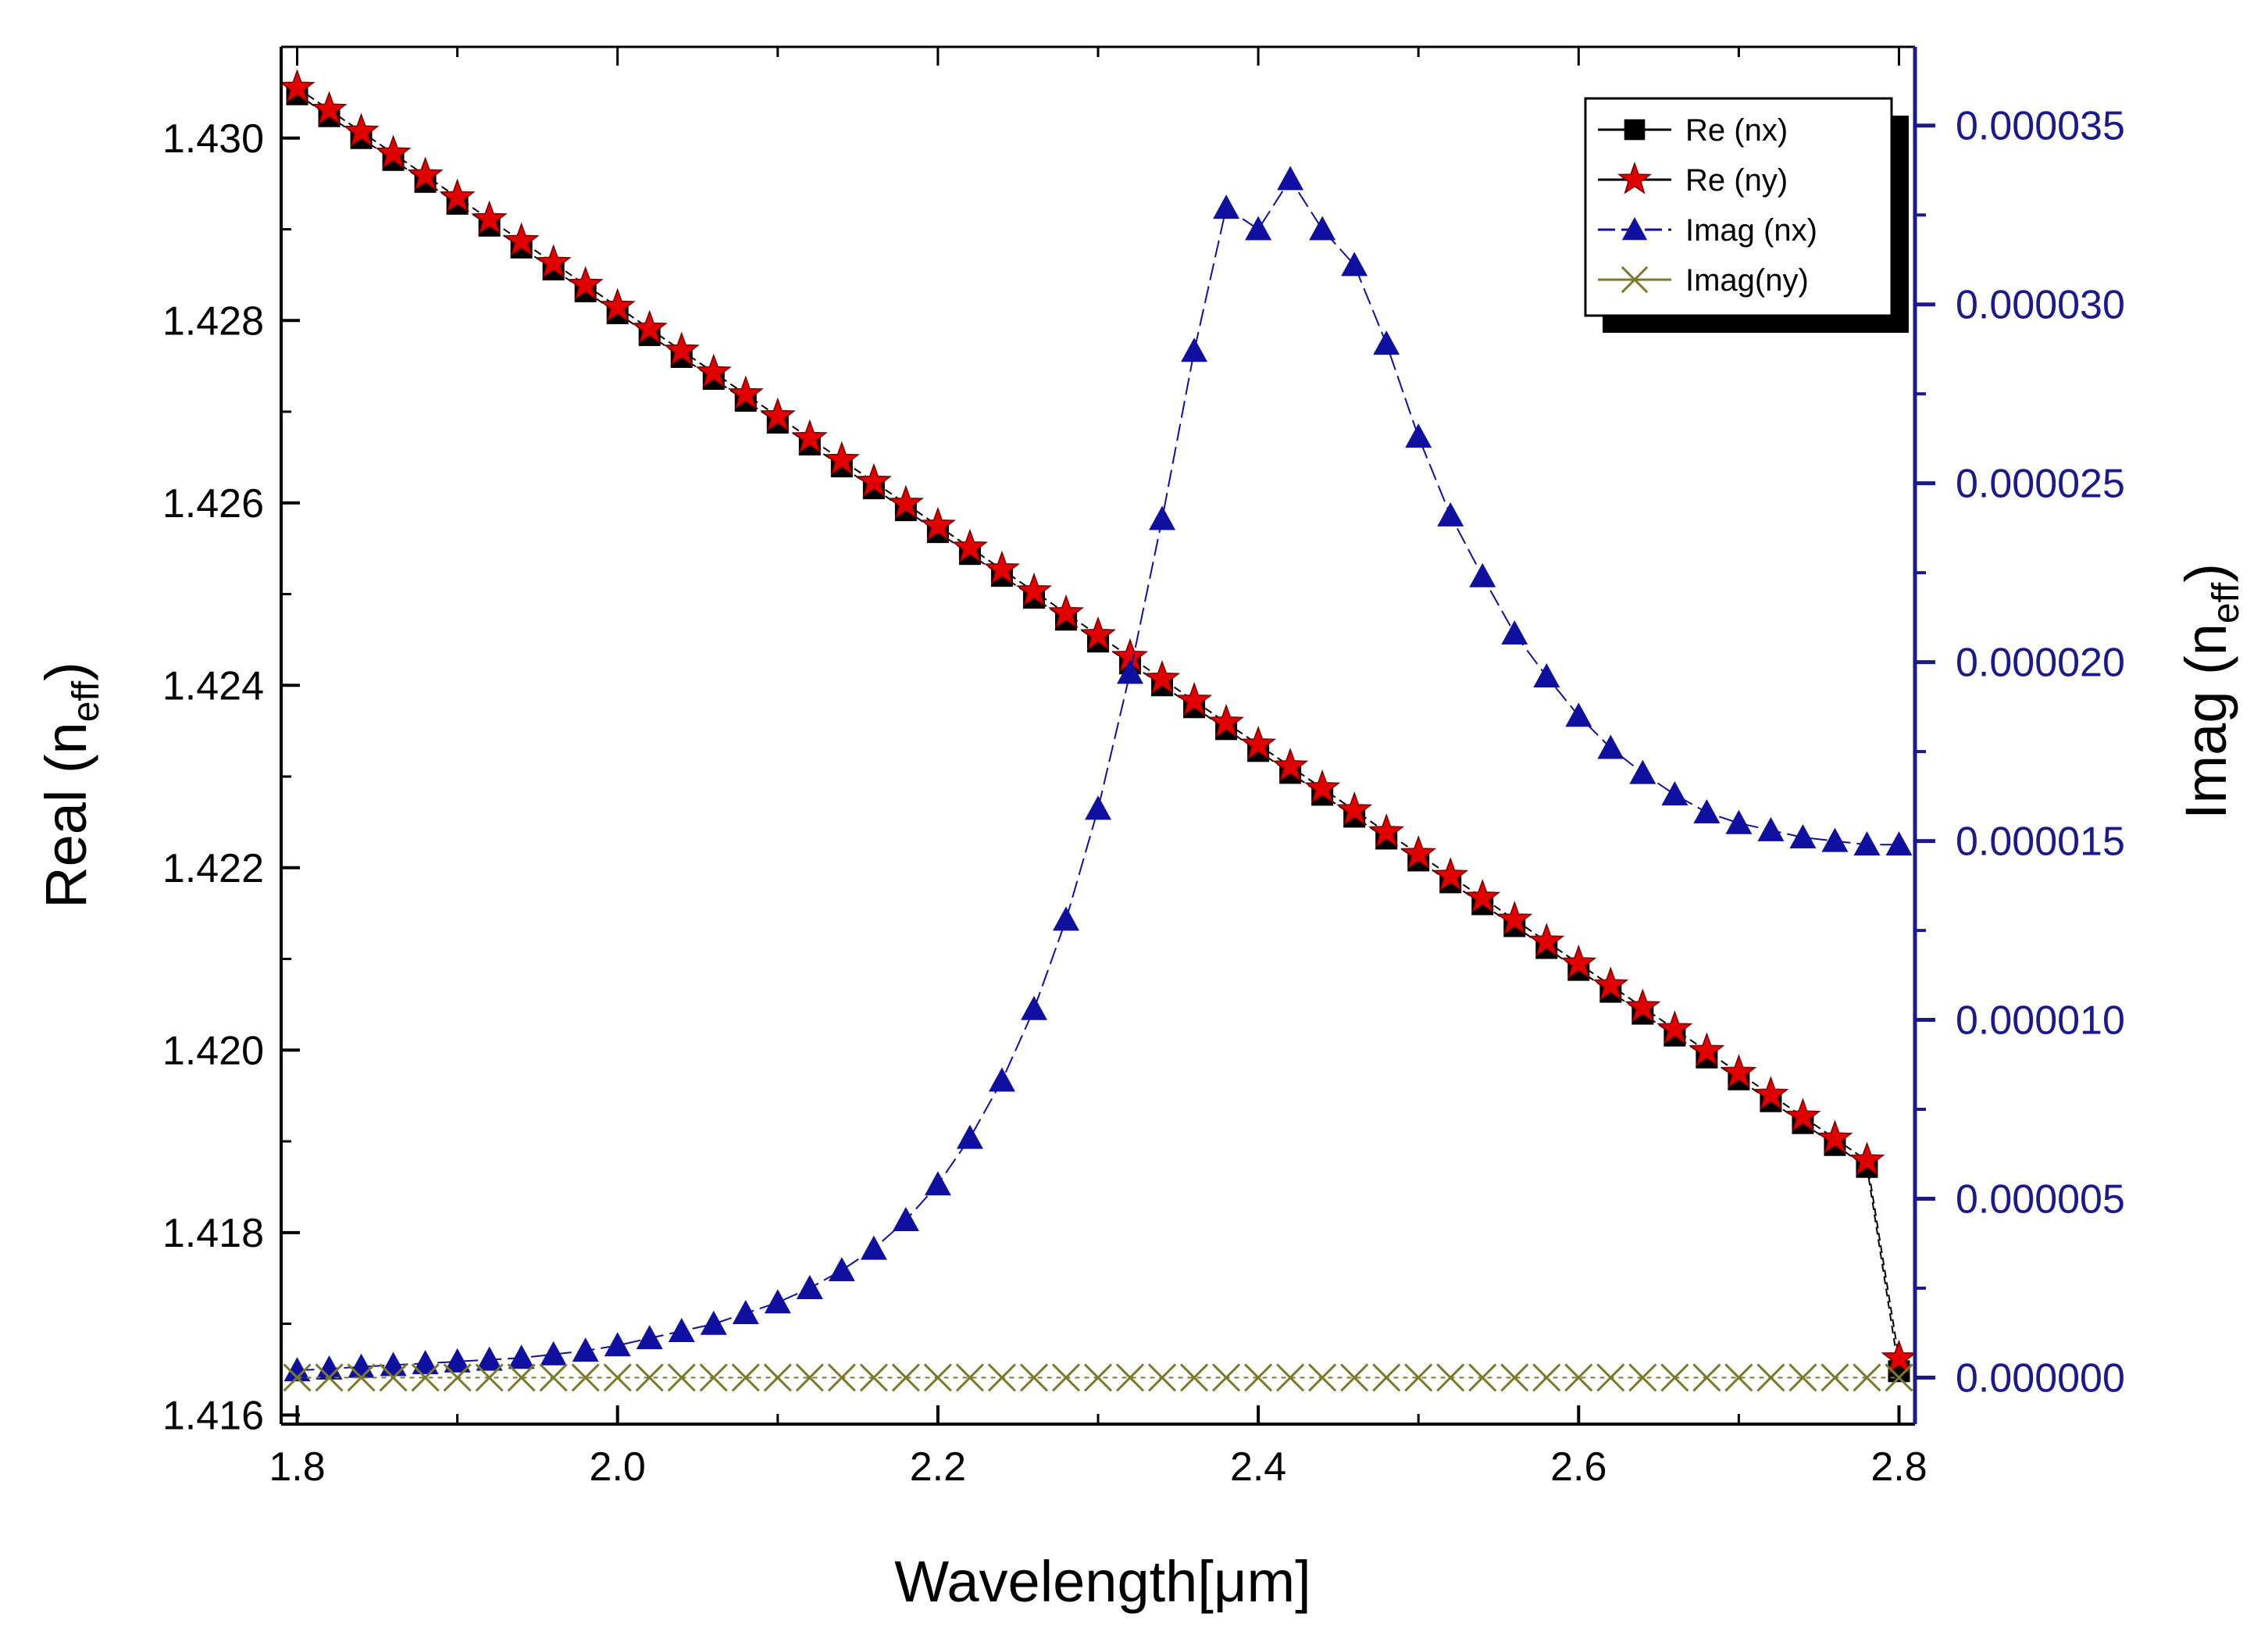  I want to click on x-tick-label: 2.8, so click(1898, 1467).